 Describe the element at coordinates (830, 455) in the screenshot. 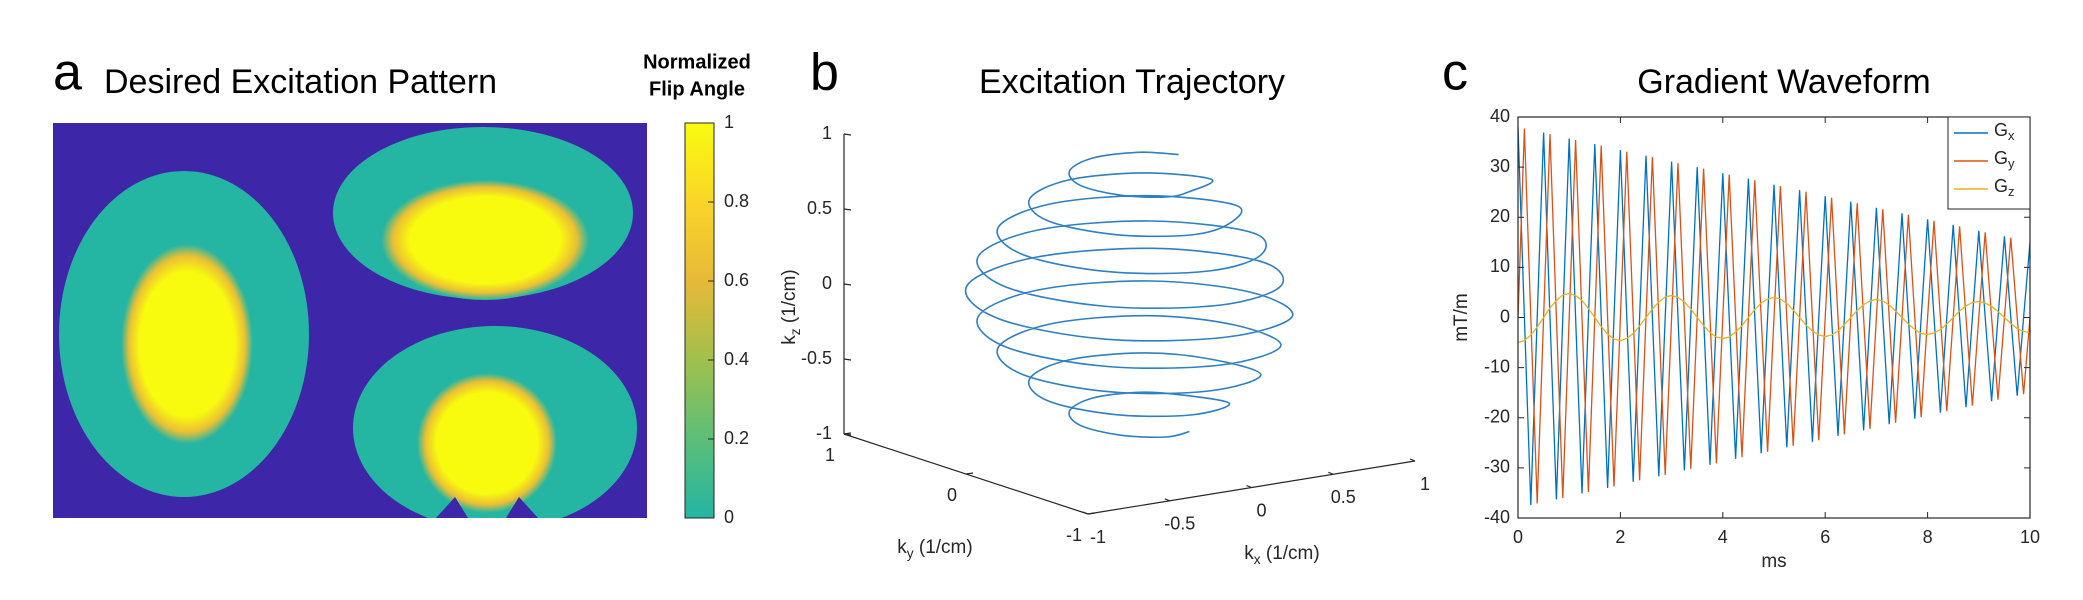

I see `y-tick-label: 1` at that location.